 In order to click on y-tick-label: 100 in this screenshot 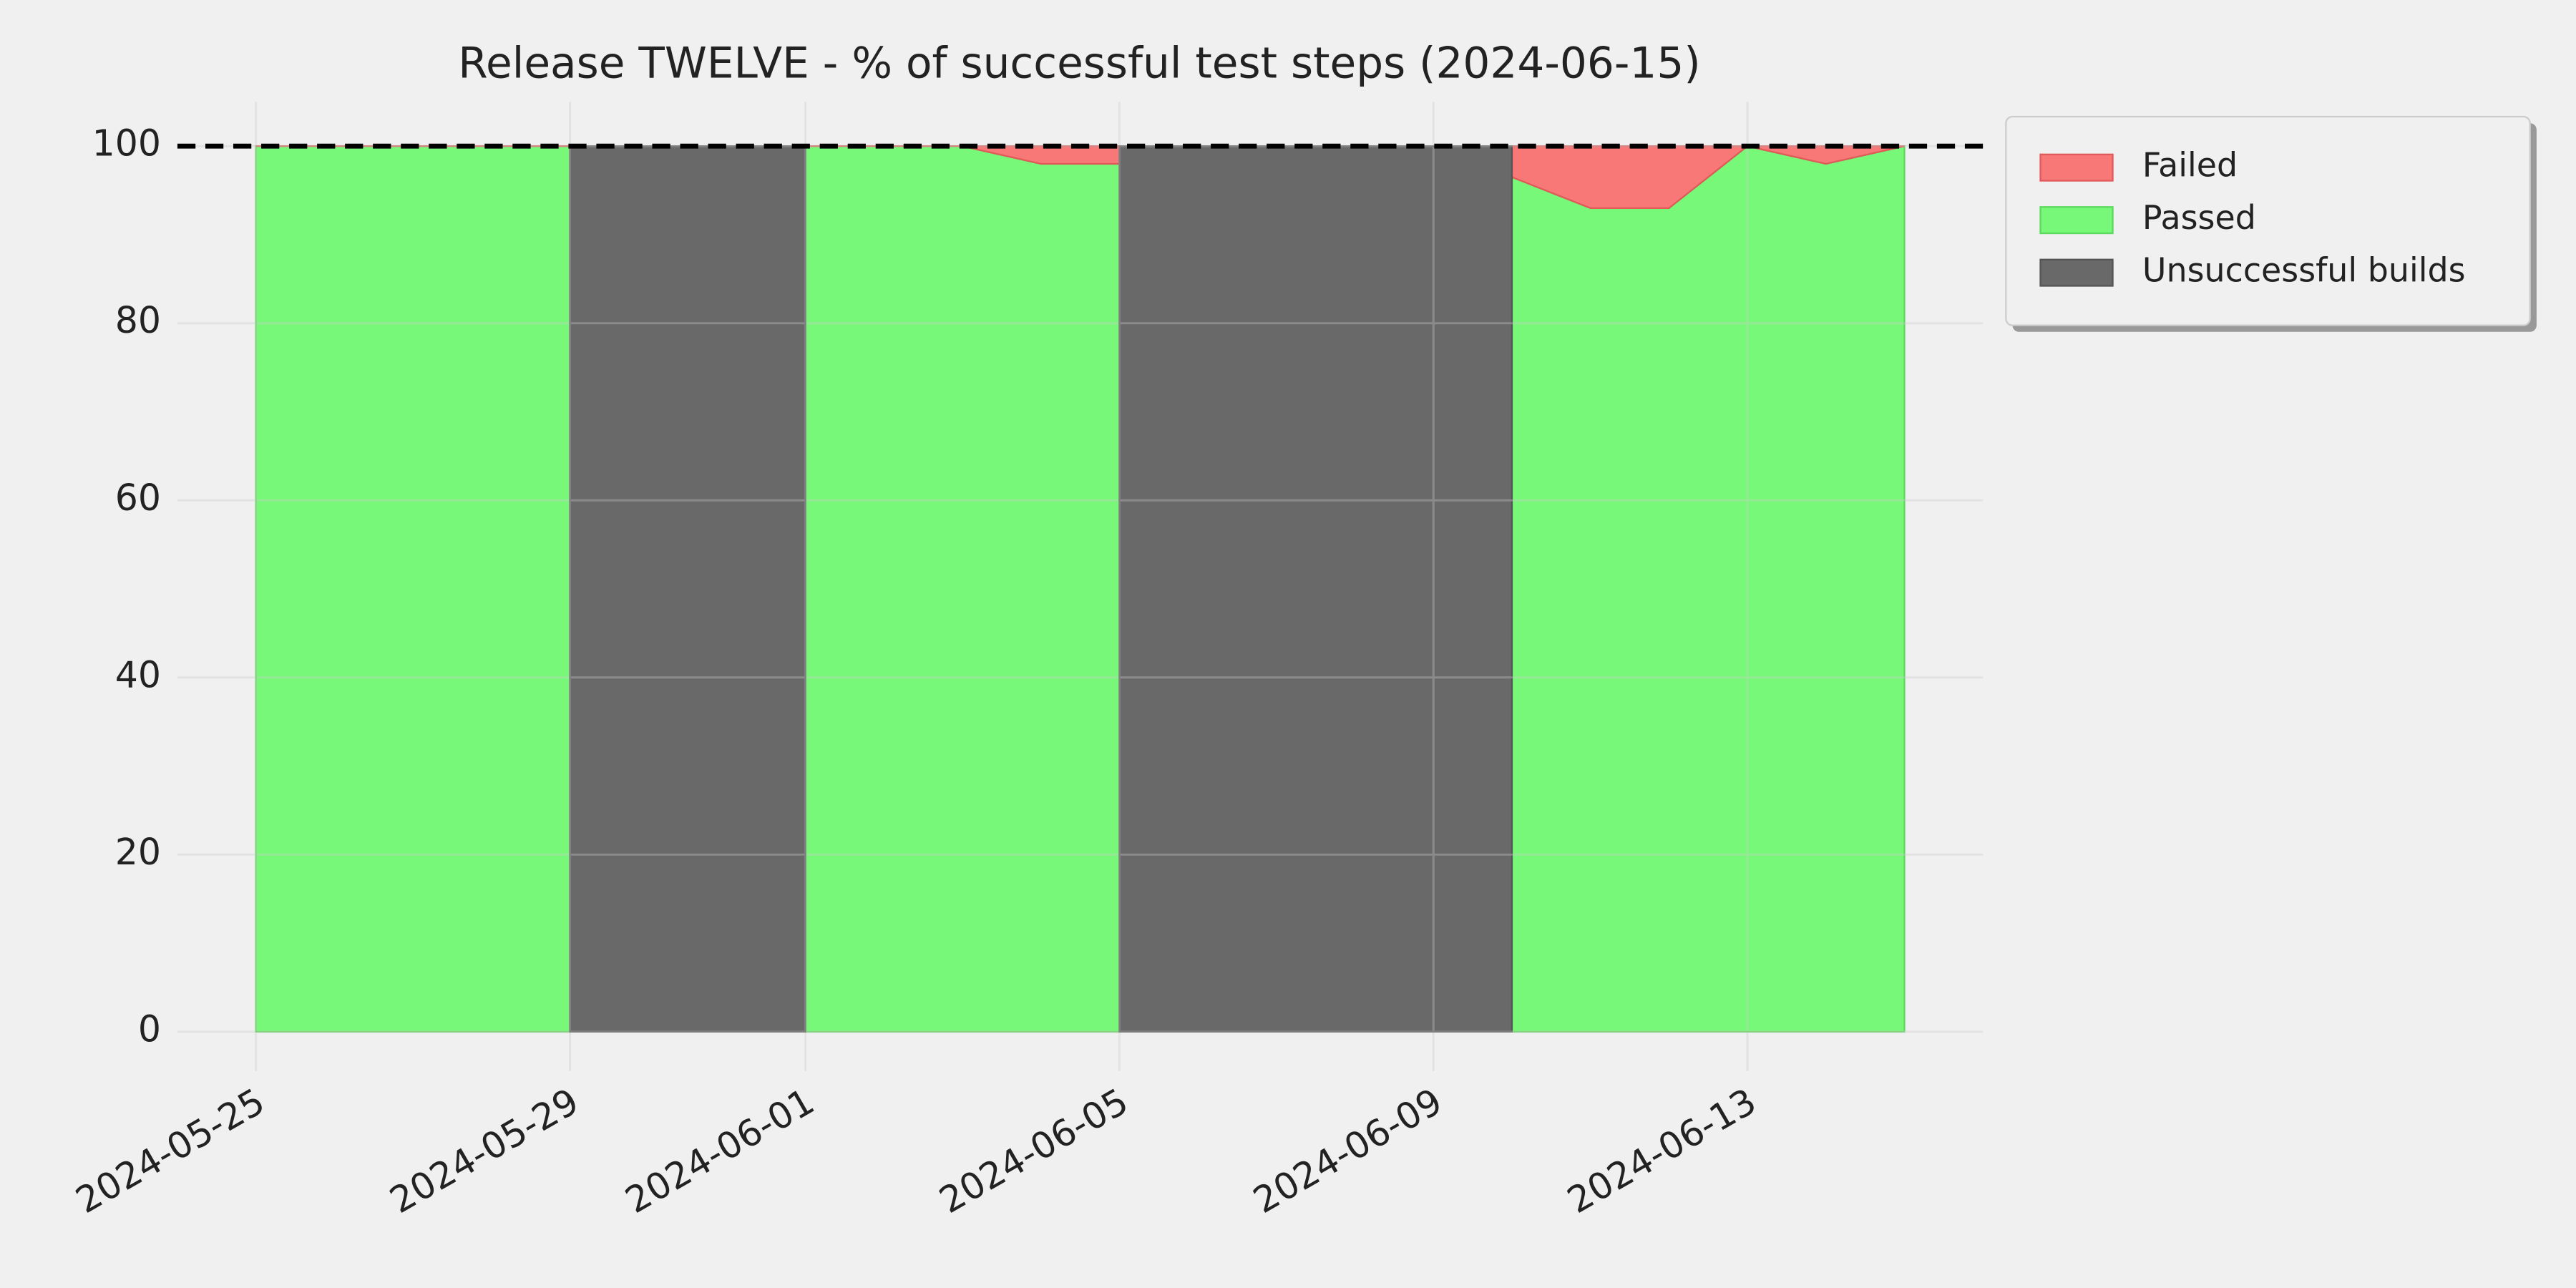, I will do `click(126, 143)`.